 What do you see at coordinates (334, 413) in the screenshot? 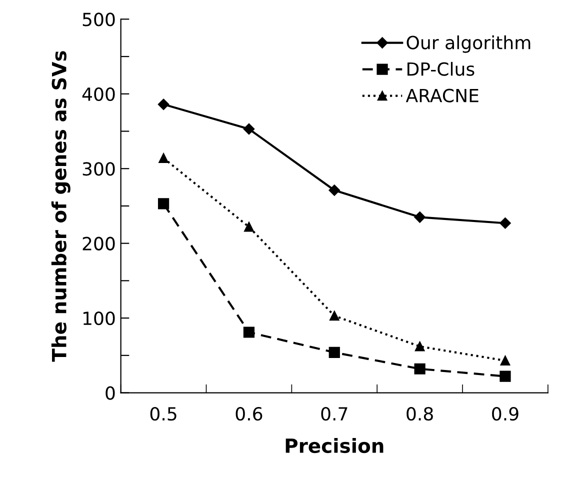
I see `x-tick-label: 0.7` at bounding box center [334, 413].